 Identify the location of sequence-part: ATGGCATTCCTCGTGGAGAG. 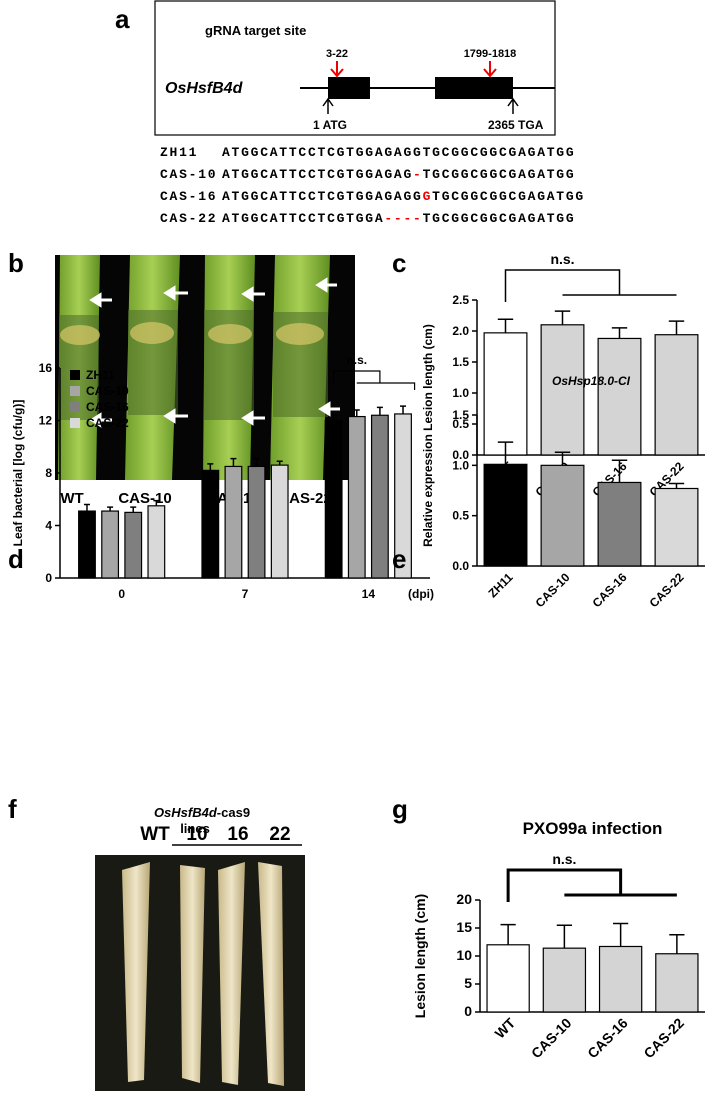
(317, 174).